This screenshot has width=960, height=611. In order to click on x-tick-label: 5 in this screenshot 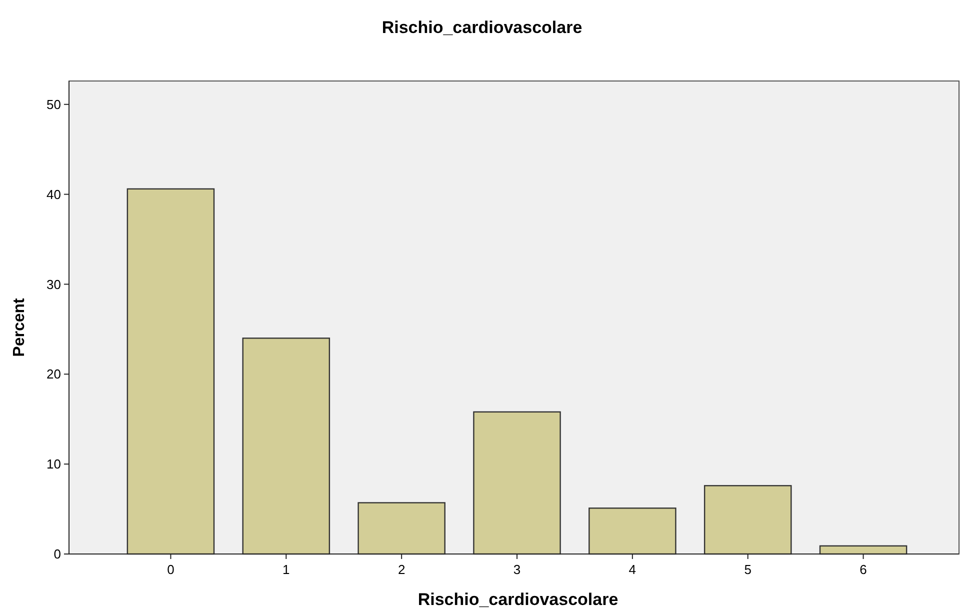, I will do `click(748, 569)`.